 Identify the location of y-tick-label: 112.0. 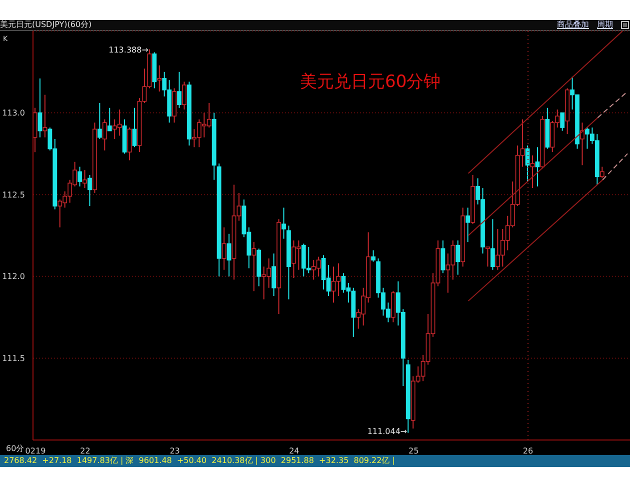
(13, 277).